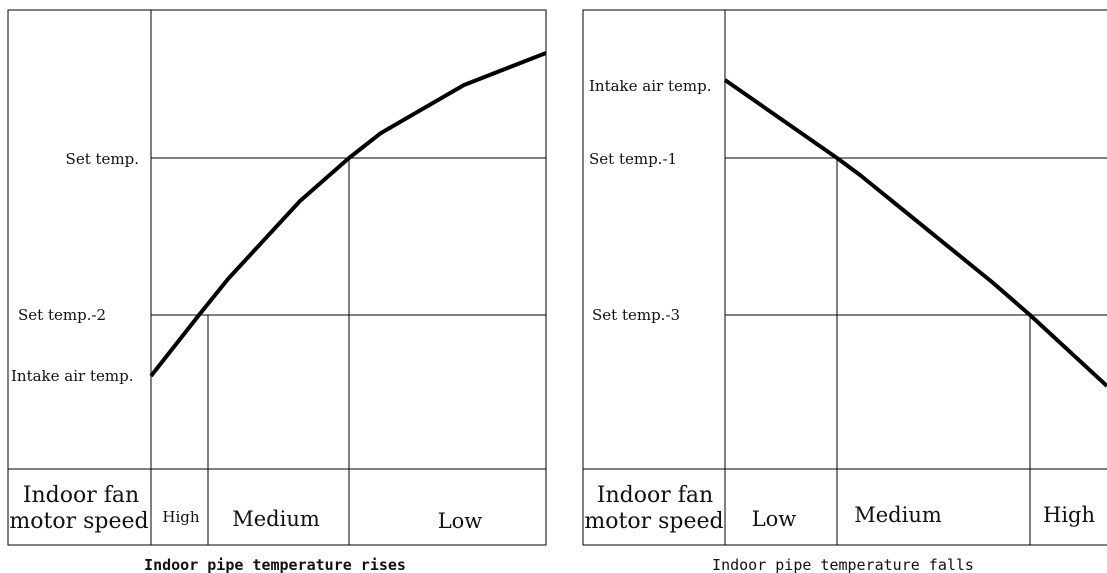 The width and height of the screenshot is (1107, 573). Describe the element at coordinates (650, 86) in the screenshot. I see `right-label-intake-air: Intake air temp.` at that location.